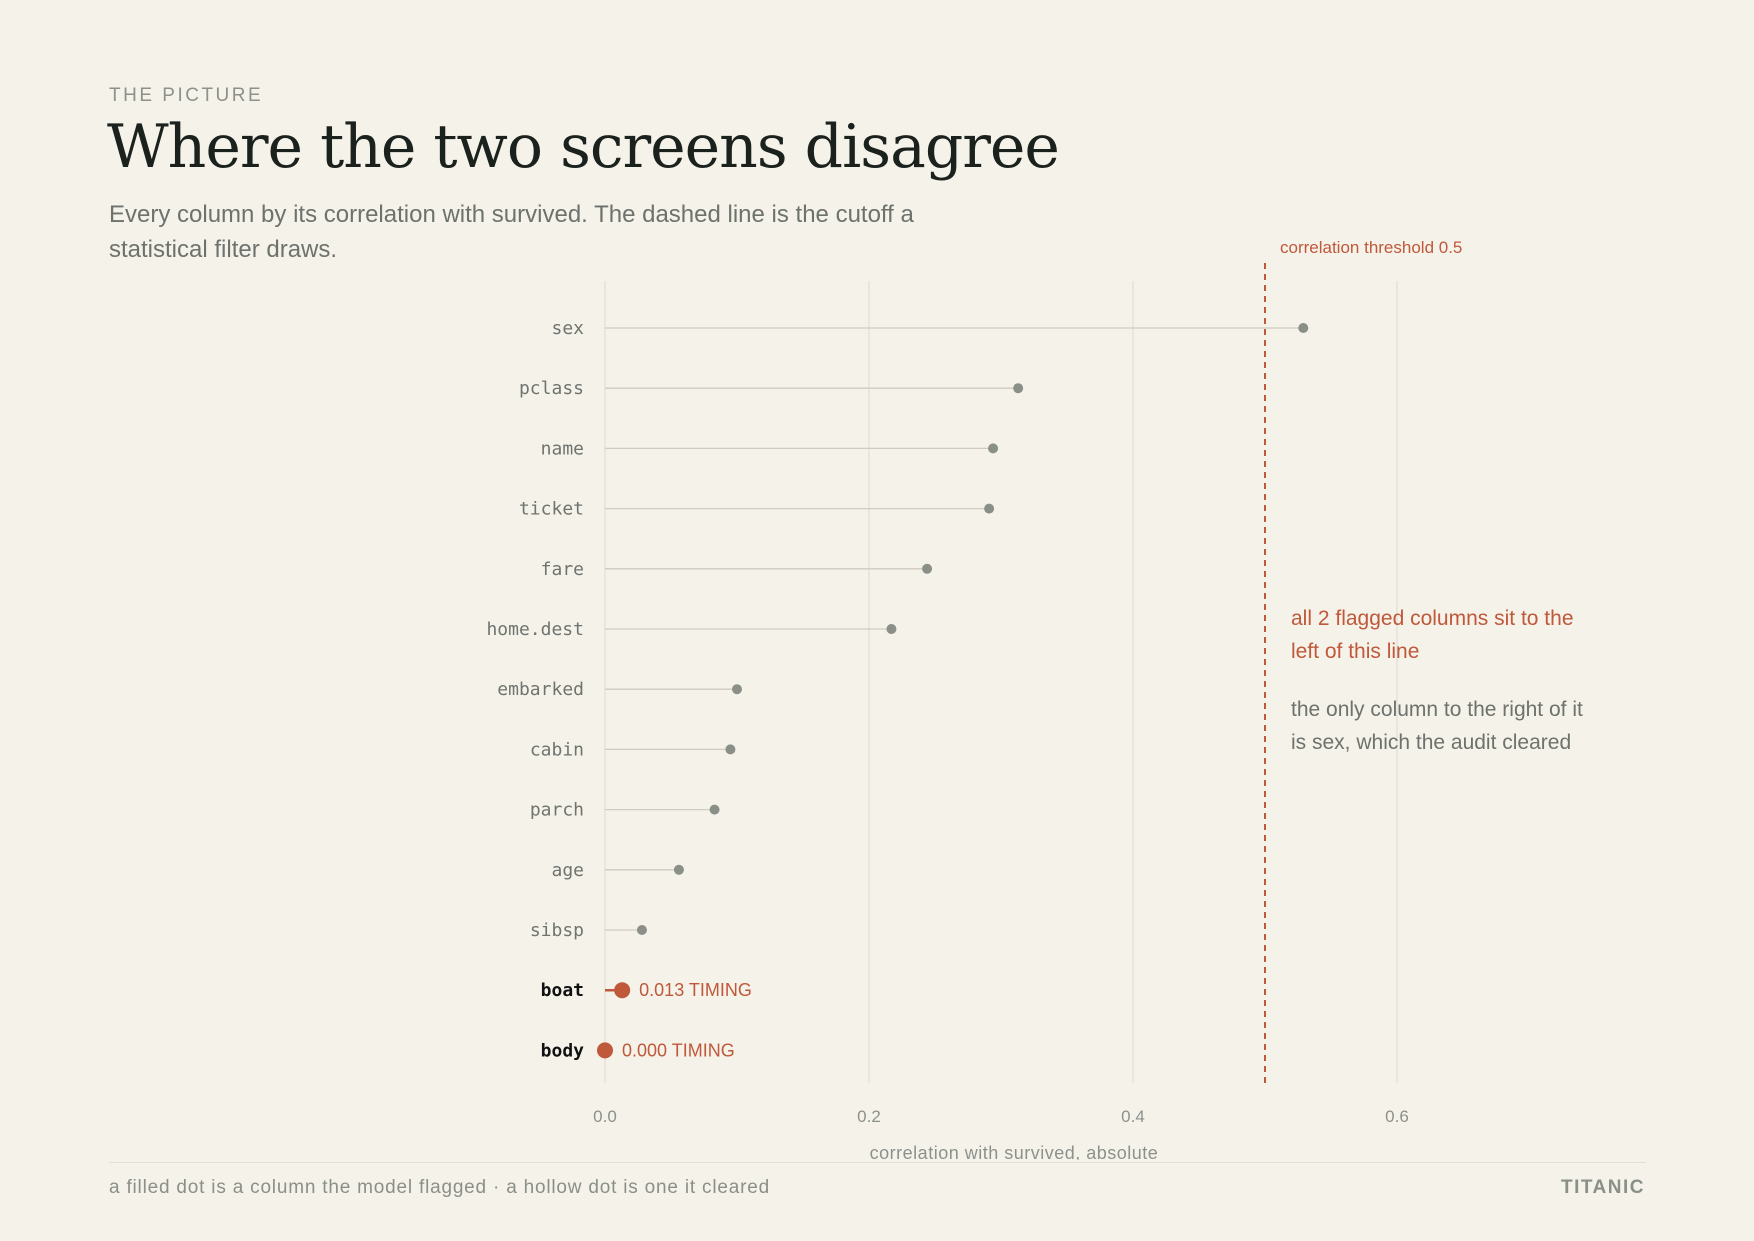  What do you see at coordinates (605, 1050) in the screenshot?
I see `dot-body` at bounding box center [605, 1050].